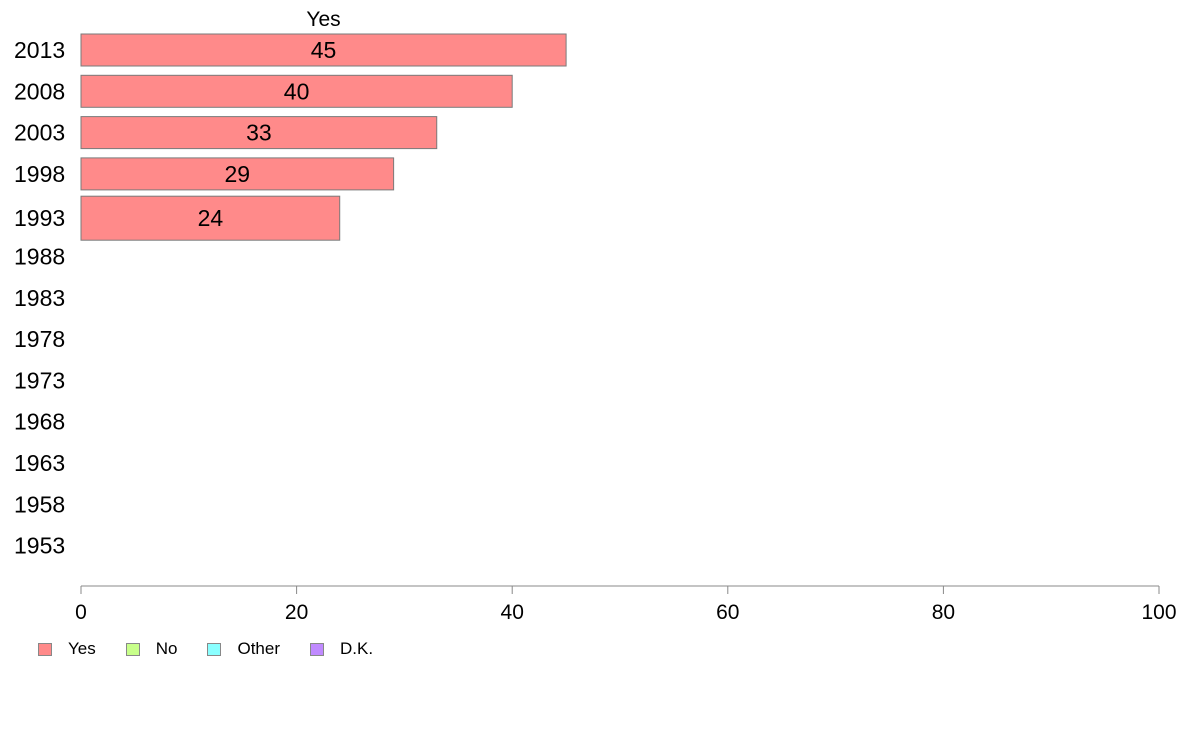 Image resolution: width=1188 pixels, height=736 pixels. Describe the element at coordinates (323, 19) in the screenshot. I see `panel-title: Yes` at that location.